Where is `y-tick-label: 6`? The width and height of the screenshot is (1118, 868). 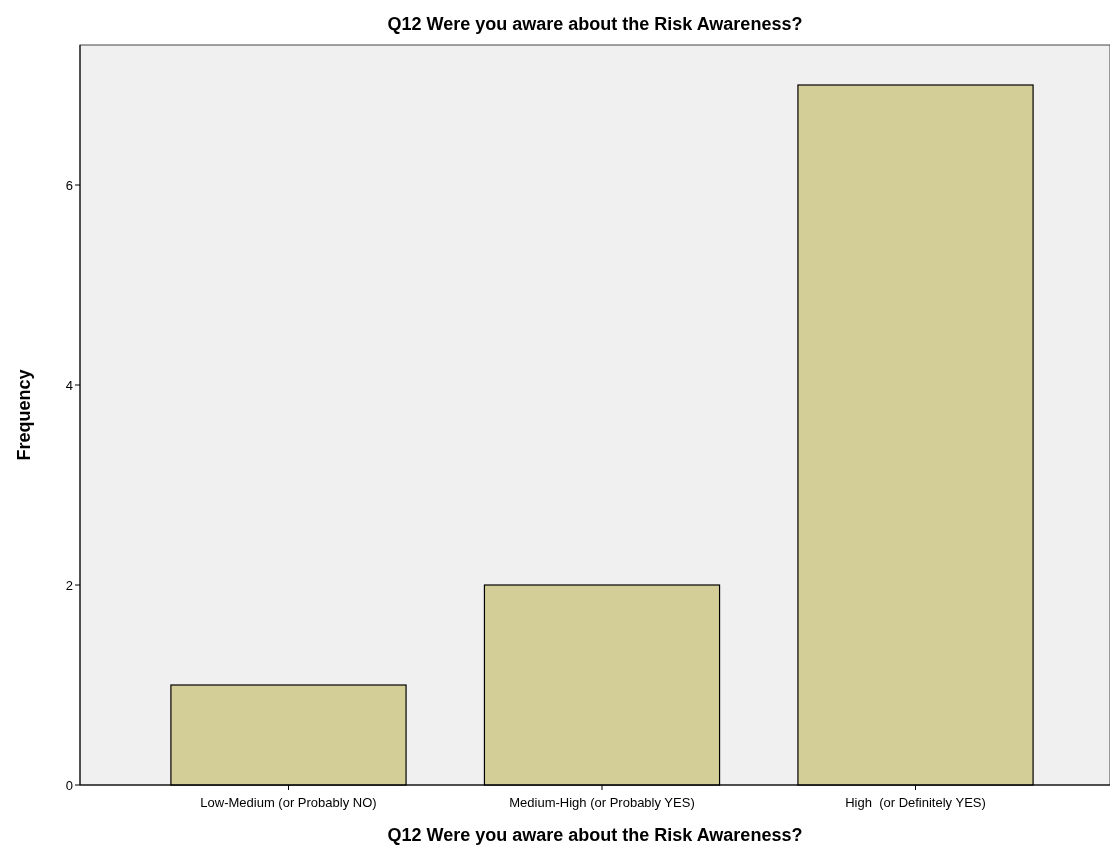 y-tick-label: 6 is located at coordinates (69, 185).